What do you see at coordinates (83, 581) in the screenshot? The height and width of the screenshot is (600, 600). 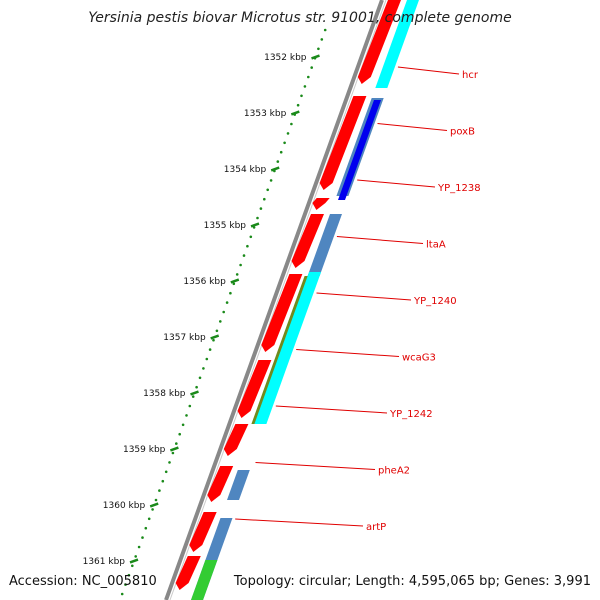 I see `accession-text: Accession: NC_005810` at bounding box center [83, 581].